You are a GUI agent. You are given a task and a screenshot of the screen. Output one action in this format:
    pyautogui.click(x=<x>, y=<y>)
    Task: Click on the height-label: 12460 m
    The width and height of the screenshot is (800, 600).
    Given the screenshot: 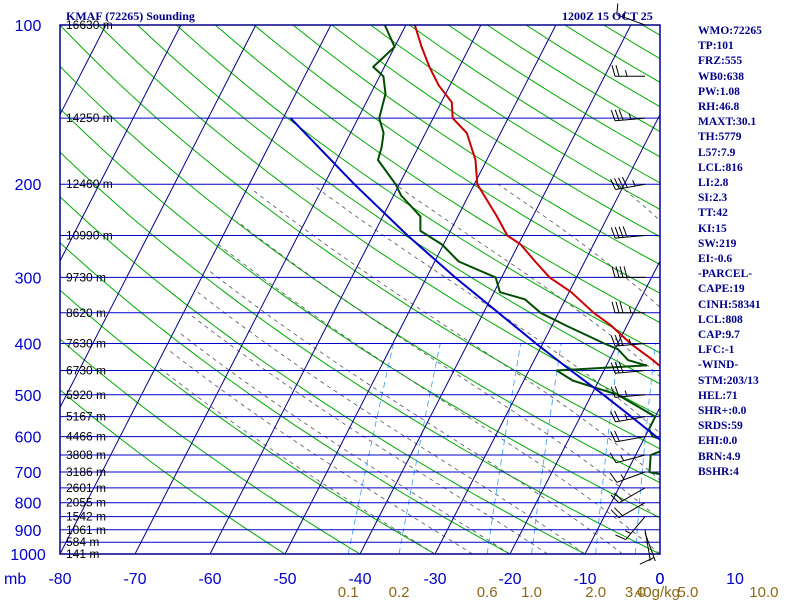 What is the action you would take?
    pyautogui.click(x=89, y=184)
    